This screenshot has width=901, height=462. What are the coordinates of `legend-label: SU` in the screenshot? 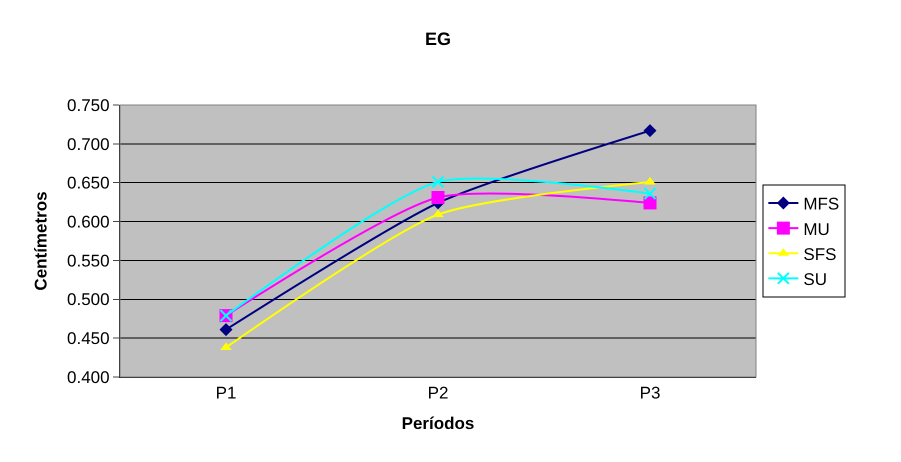 It's located at (815, 279).